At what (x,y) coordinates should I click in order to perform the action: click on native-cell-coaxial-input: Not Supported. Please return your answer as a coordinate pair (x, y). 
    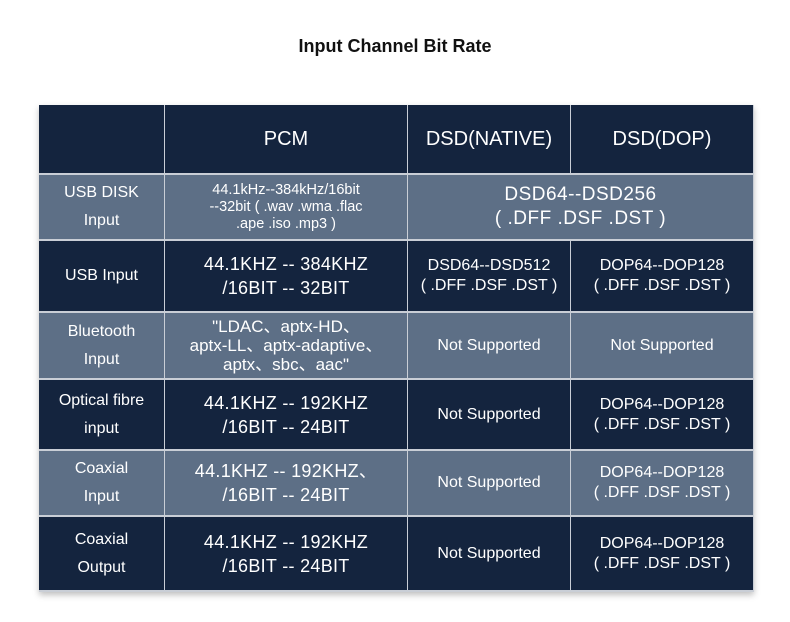
    Looking at the image, I should click on (489, 484).